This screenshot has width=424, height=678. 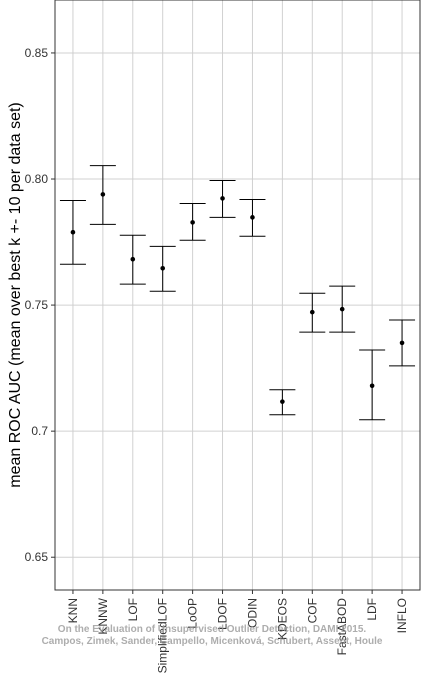 I want to click on x-tick-label: KDEOS, so click(x=282, y=619).